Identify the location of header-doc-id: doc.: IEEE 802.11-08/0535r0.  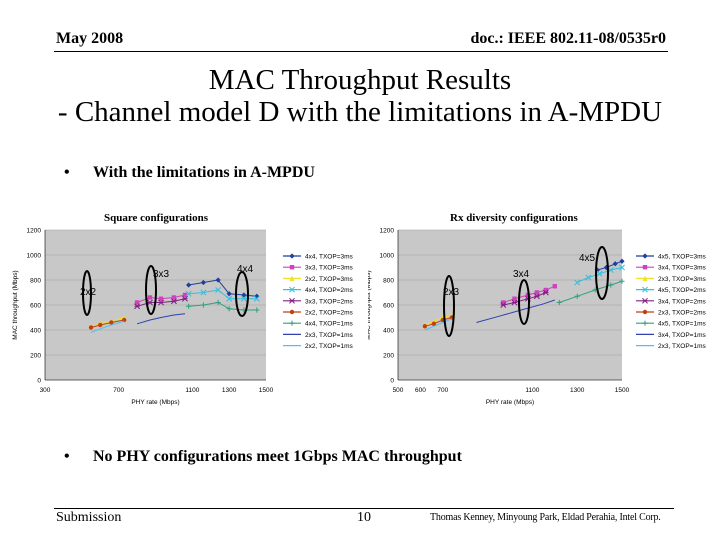
(568, 38).